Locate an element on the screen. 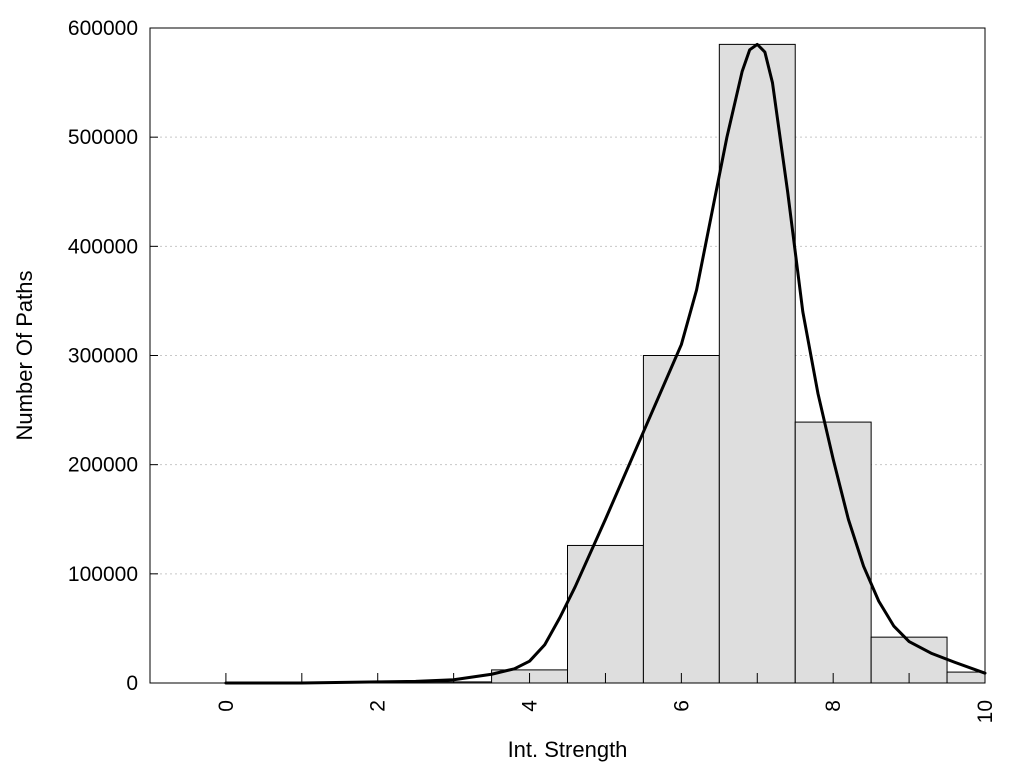 The height and width of the screenshot is (768, 1024). y-tick-label: 400000 is located at coordinates (103, 246).